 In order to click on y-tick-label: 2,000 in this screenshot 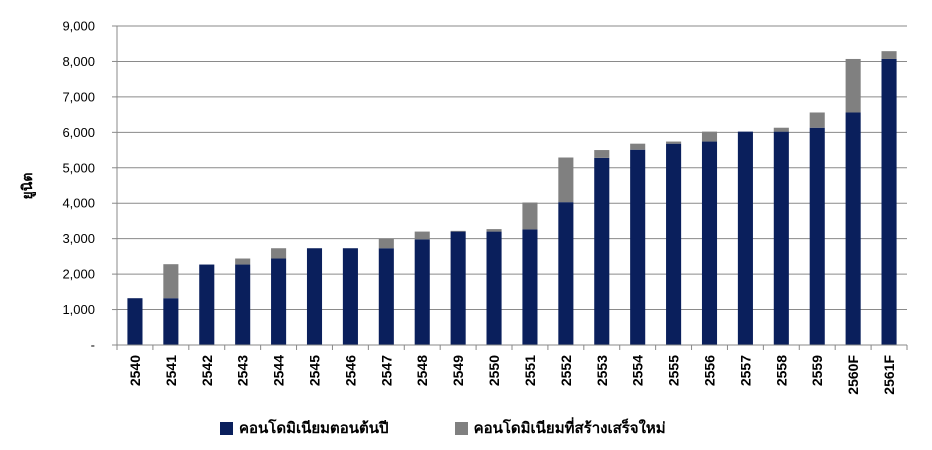, I will do `click(78, 274)`.